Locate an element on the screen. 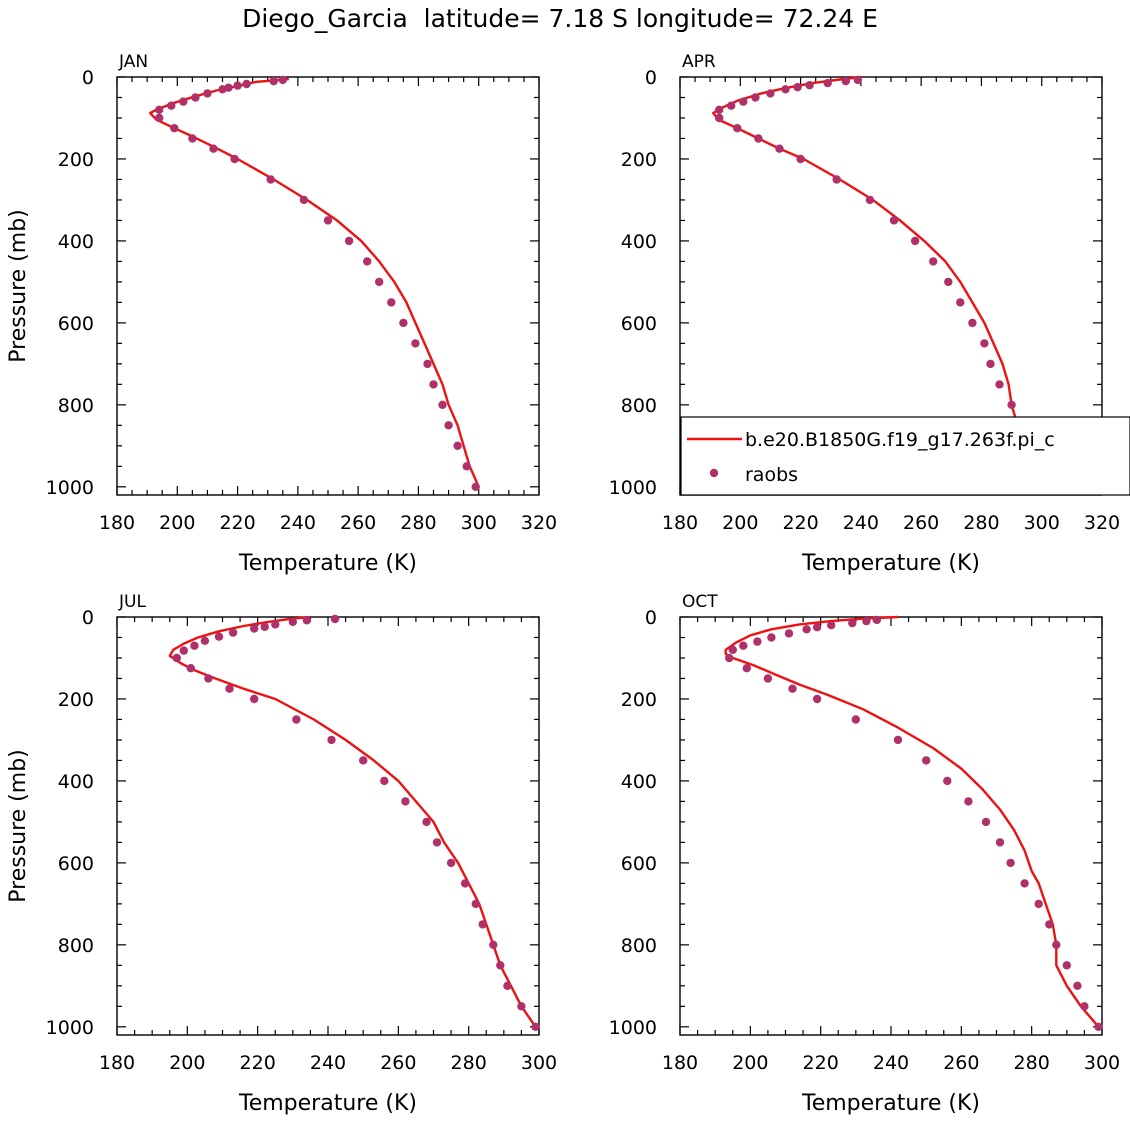 The image size is (1130, 1122). panel-label: JUL is located at coordinates (132, 602).